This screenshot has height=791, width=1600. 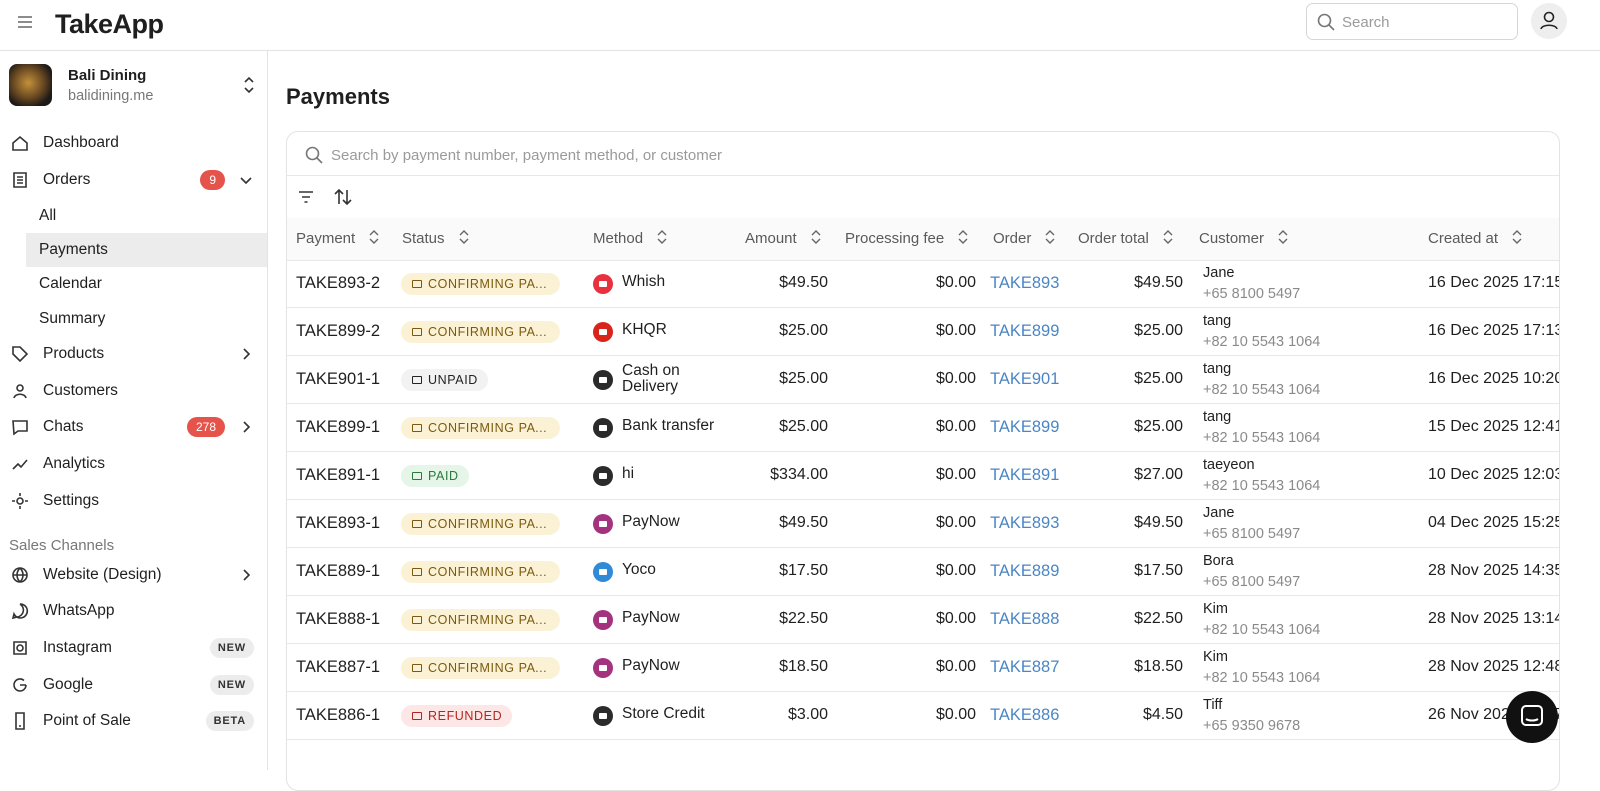 What do you see at coordinates (133, 216) in the screenshot?
I see `nav-subitem: All` at bounding box center [133, 216].